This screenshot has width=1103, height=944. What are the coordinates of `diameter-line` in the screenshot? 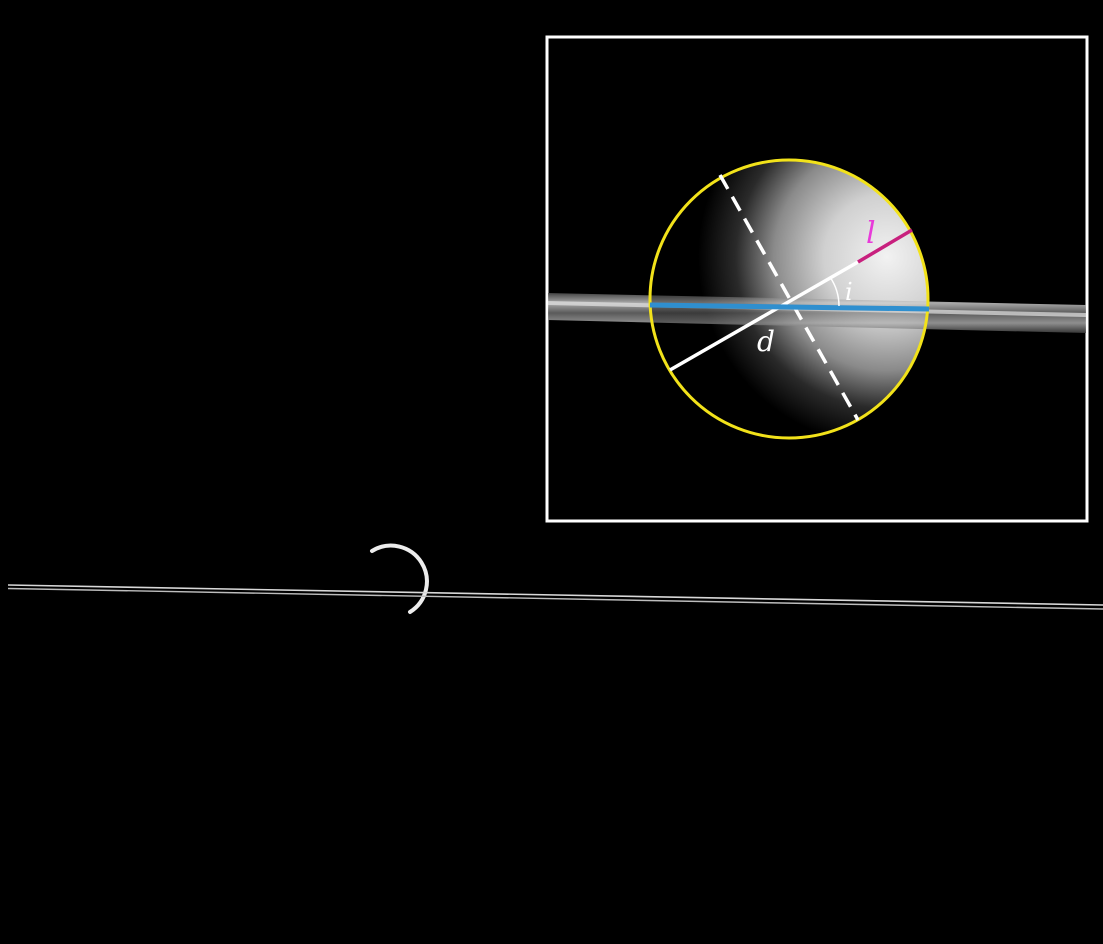 It's located at (764, 316).